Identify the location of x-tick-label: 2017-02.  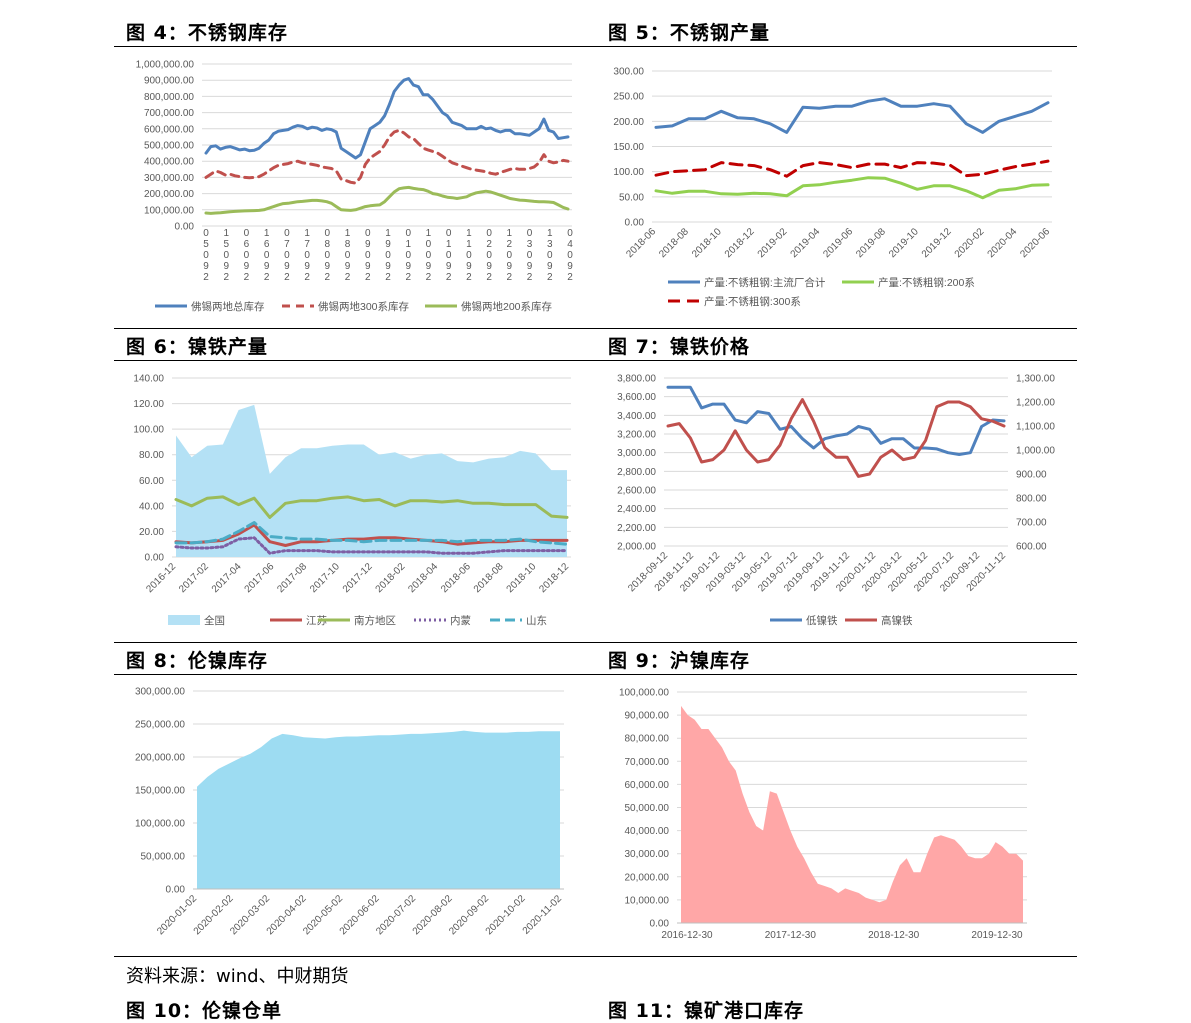
(194, 578).